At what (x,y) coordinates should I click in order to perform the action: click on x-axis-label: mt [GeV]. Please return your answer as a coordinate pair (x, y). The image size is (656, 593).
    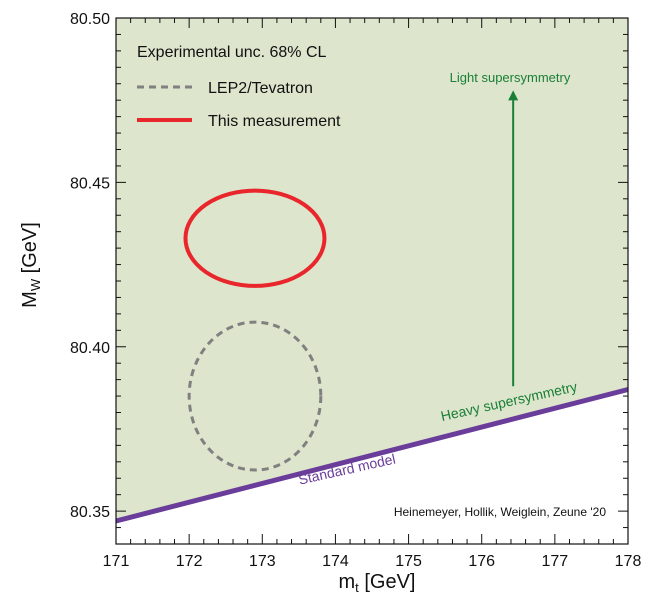
    Looking at the image, I should click on (377, 582).